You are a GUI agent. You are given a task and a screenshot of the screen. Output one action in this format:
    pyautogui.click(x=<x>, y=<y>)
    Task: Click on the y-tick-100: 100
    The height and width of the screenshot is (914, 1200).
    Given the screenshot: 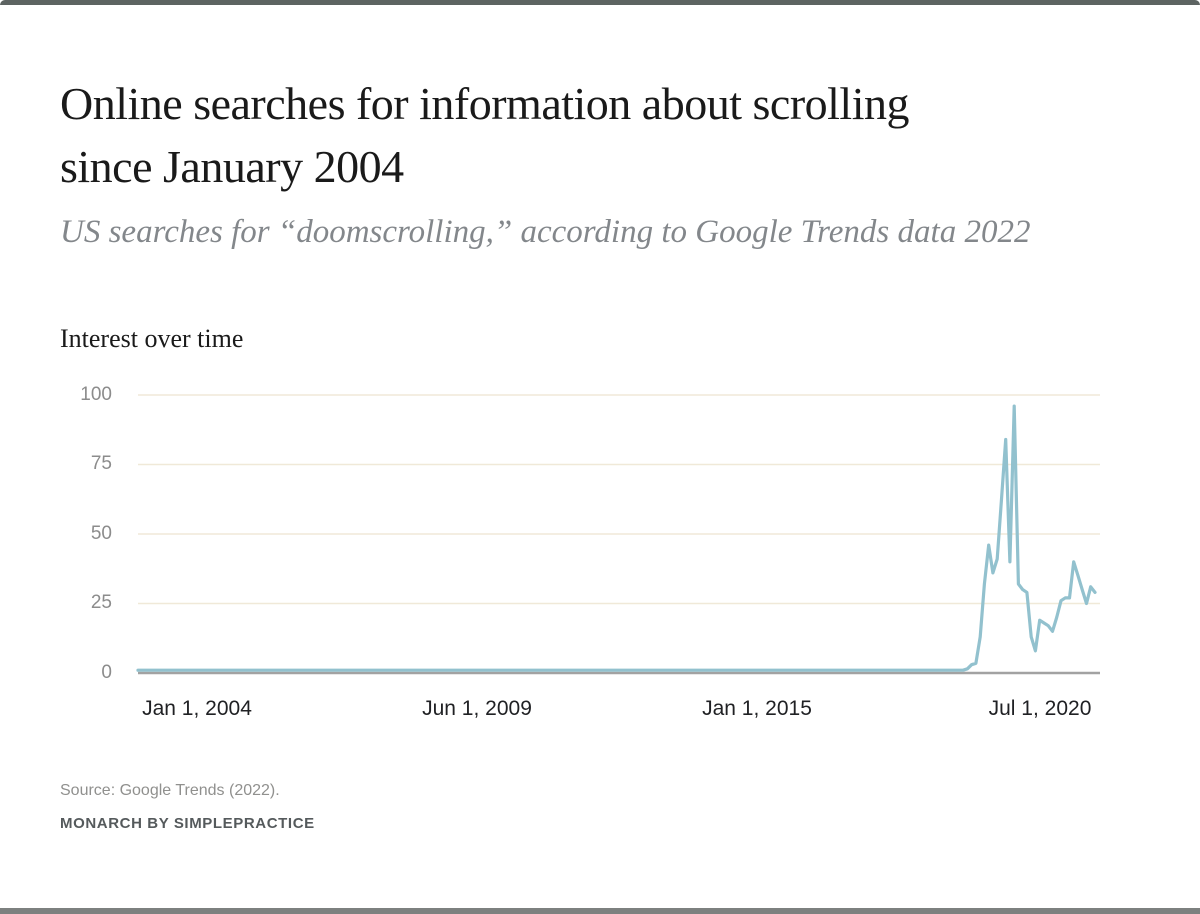 What is the action you would take?
    pyautogui.click(x=96, y=394)
    